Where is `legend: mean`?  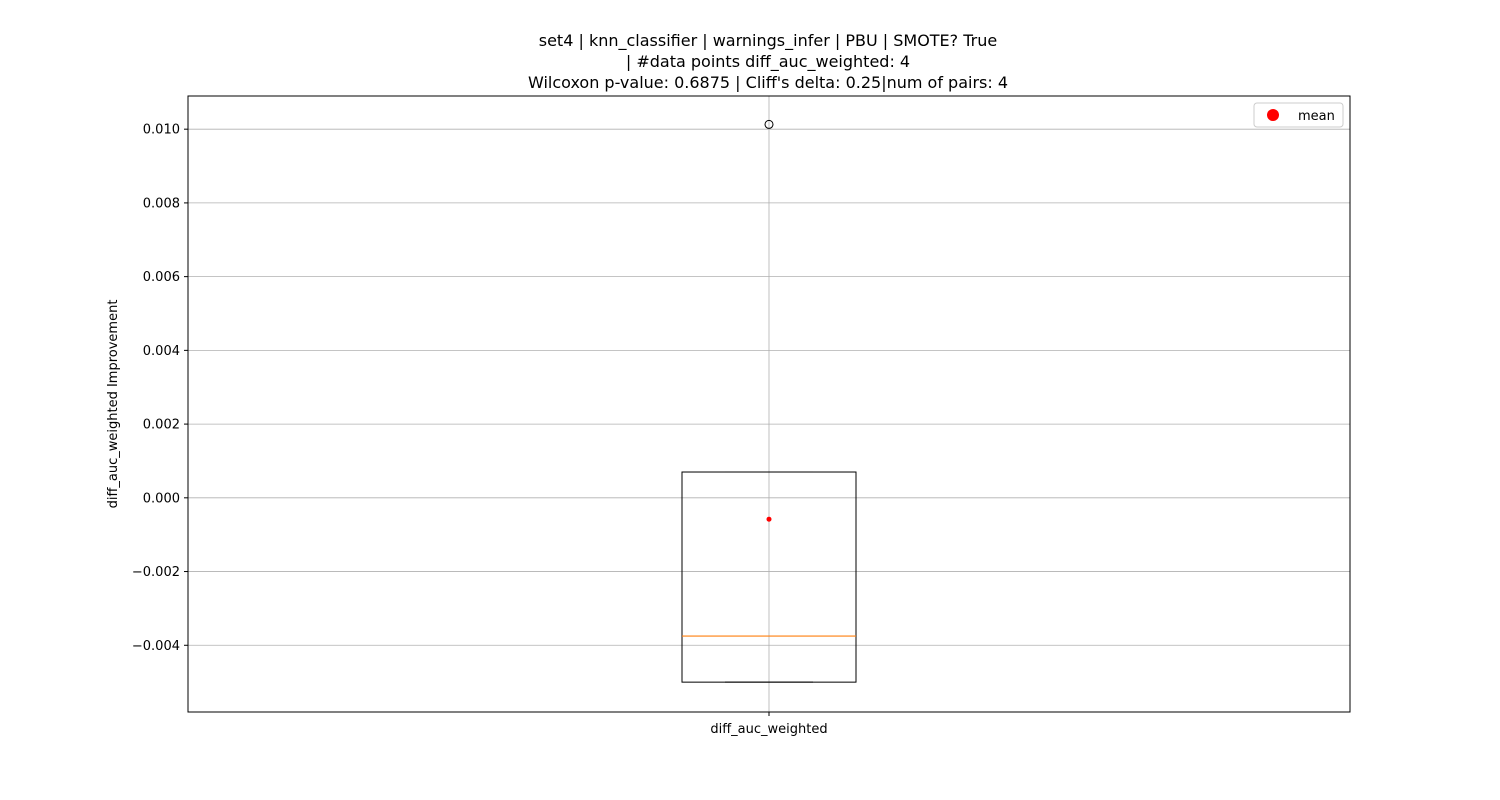
legend: mean is located at coordinates (1298, 115).